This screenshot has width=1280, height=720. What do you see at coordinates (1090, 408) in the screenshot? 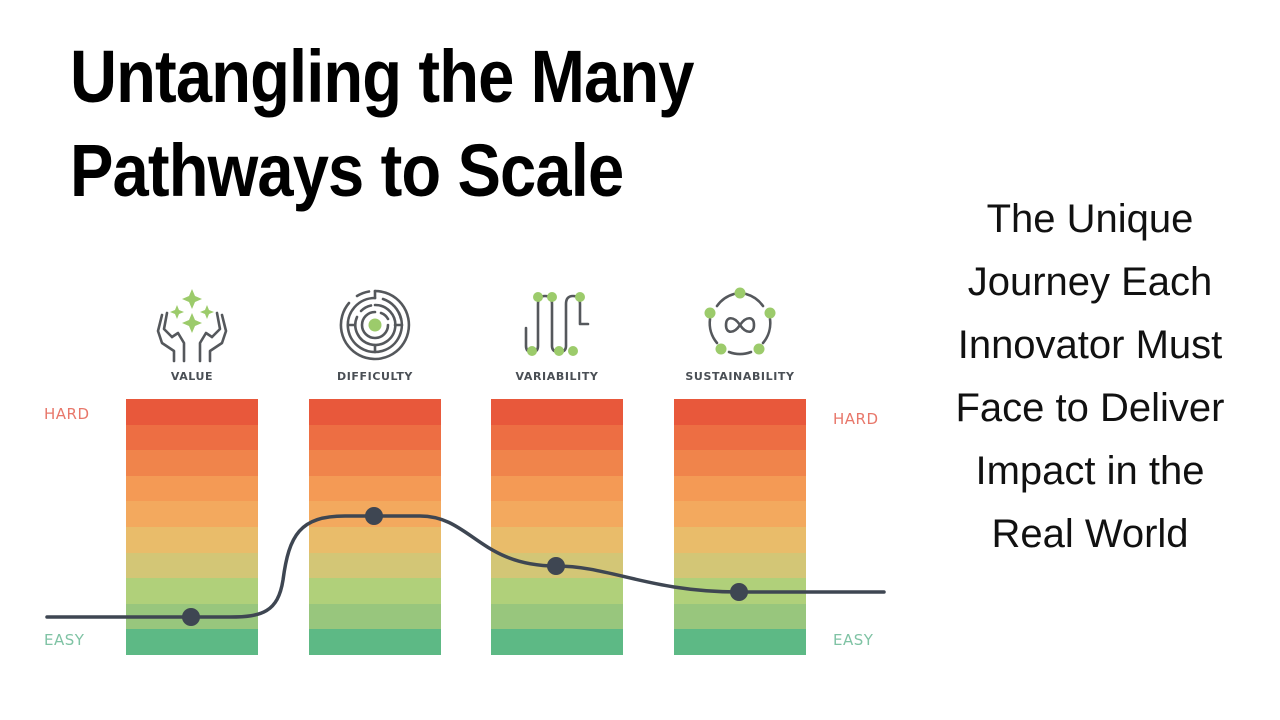
I see `subtitle-line-4: Face to Deliver` at bounding box center [1090, 408].